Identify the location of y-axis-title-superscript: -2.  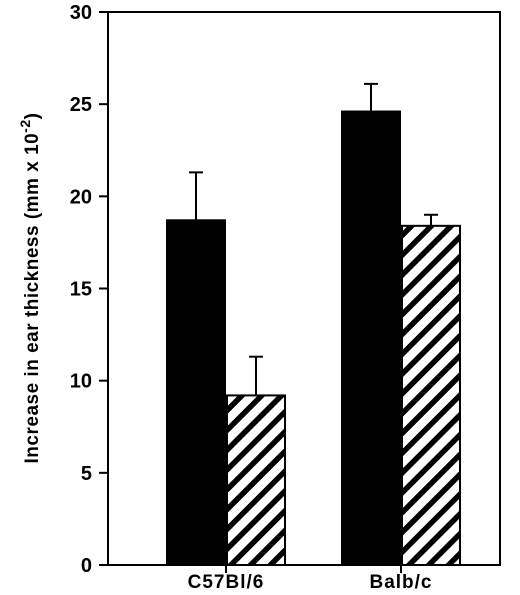
(25, 125).